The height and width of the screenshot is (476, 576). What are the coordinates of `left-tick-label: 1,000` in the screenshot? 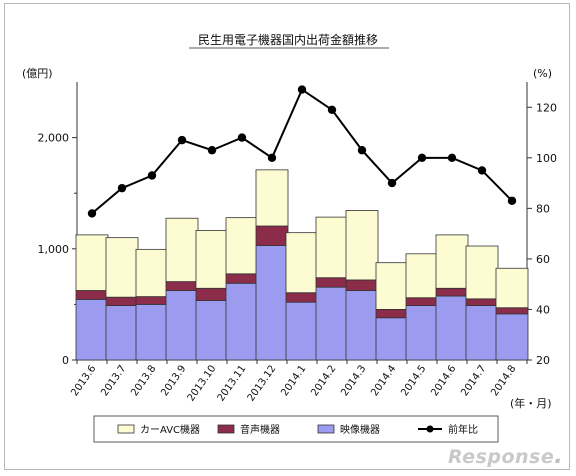 It's located at (54, 249).